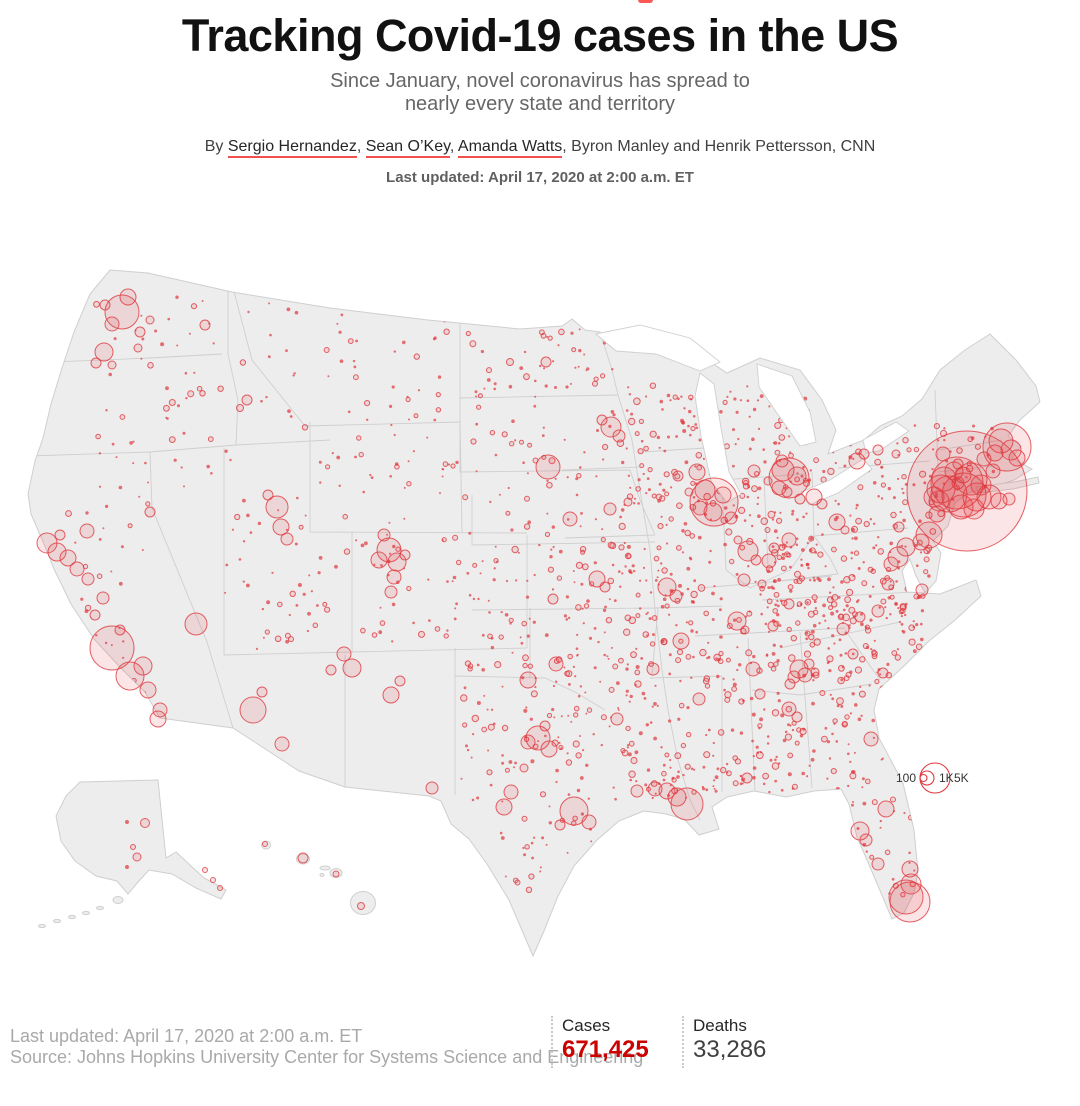 The width and height of the screenshot is (1080, 1106). I want to click on author-link-sean-okey: Sean O’Key, so click(407, 147).